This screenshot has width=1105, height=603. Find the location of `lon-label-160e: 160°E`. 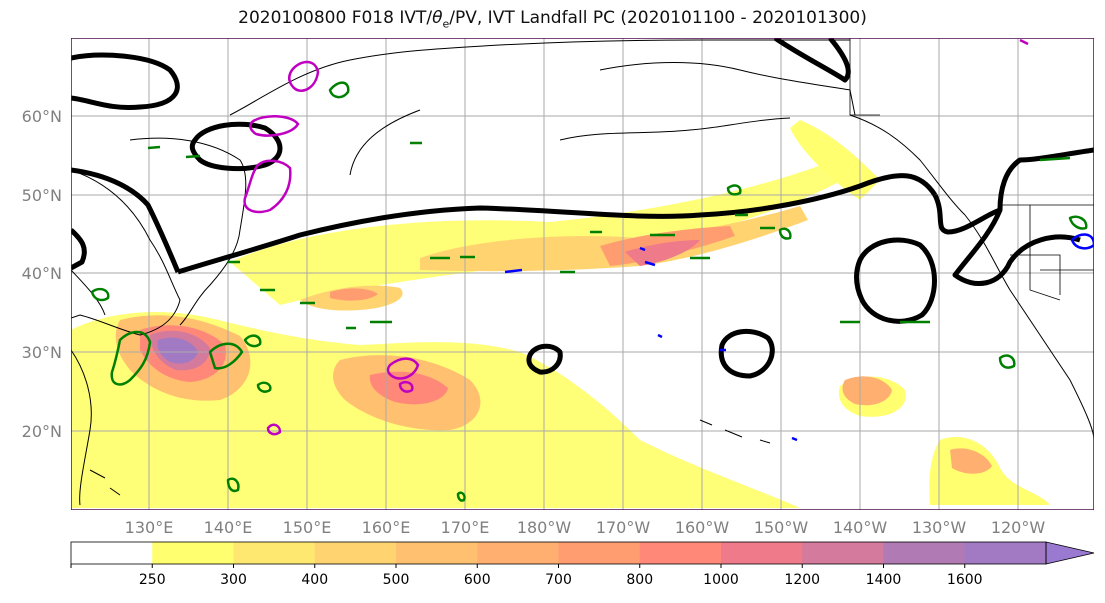

lon-label-160e: 160°E is located at coordinates (386, 527).